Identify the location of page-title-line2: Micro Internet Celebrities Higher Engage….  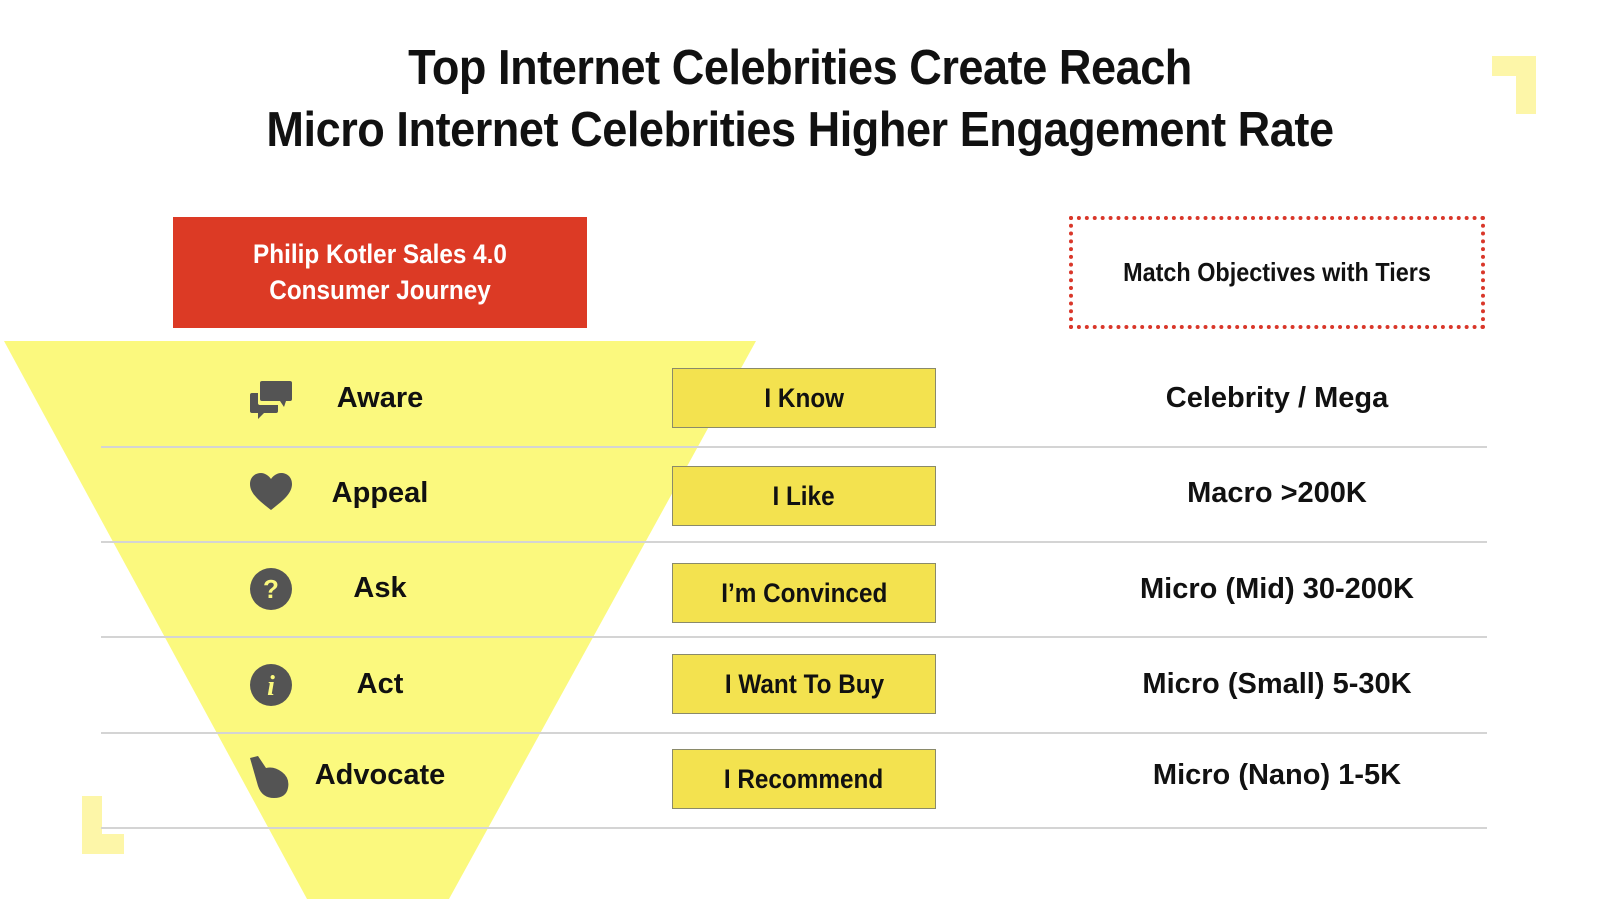
(800, 130).